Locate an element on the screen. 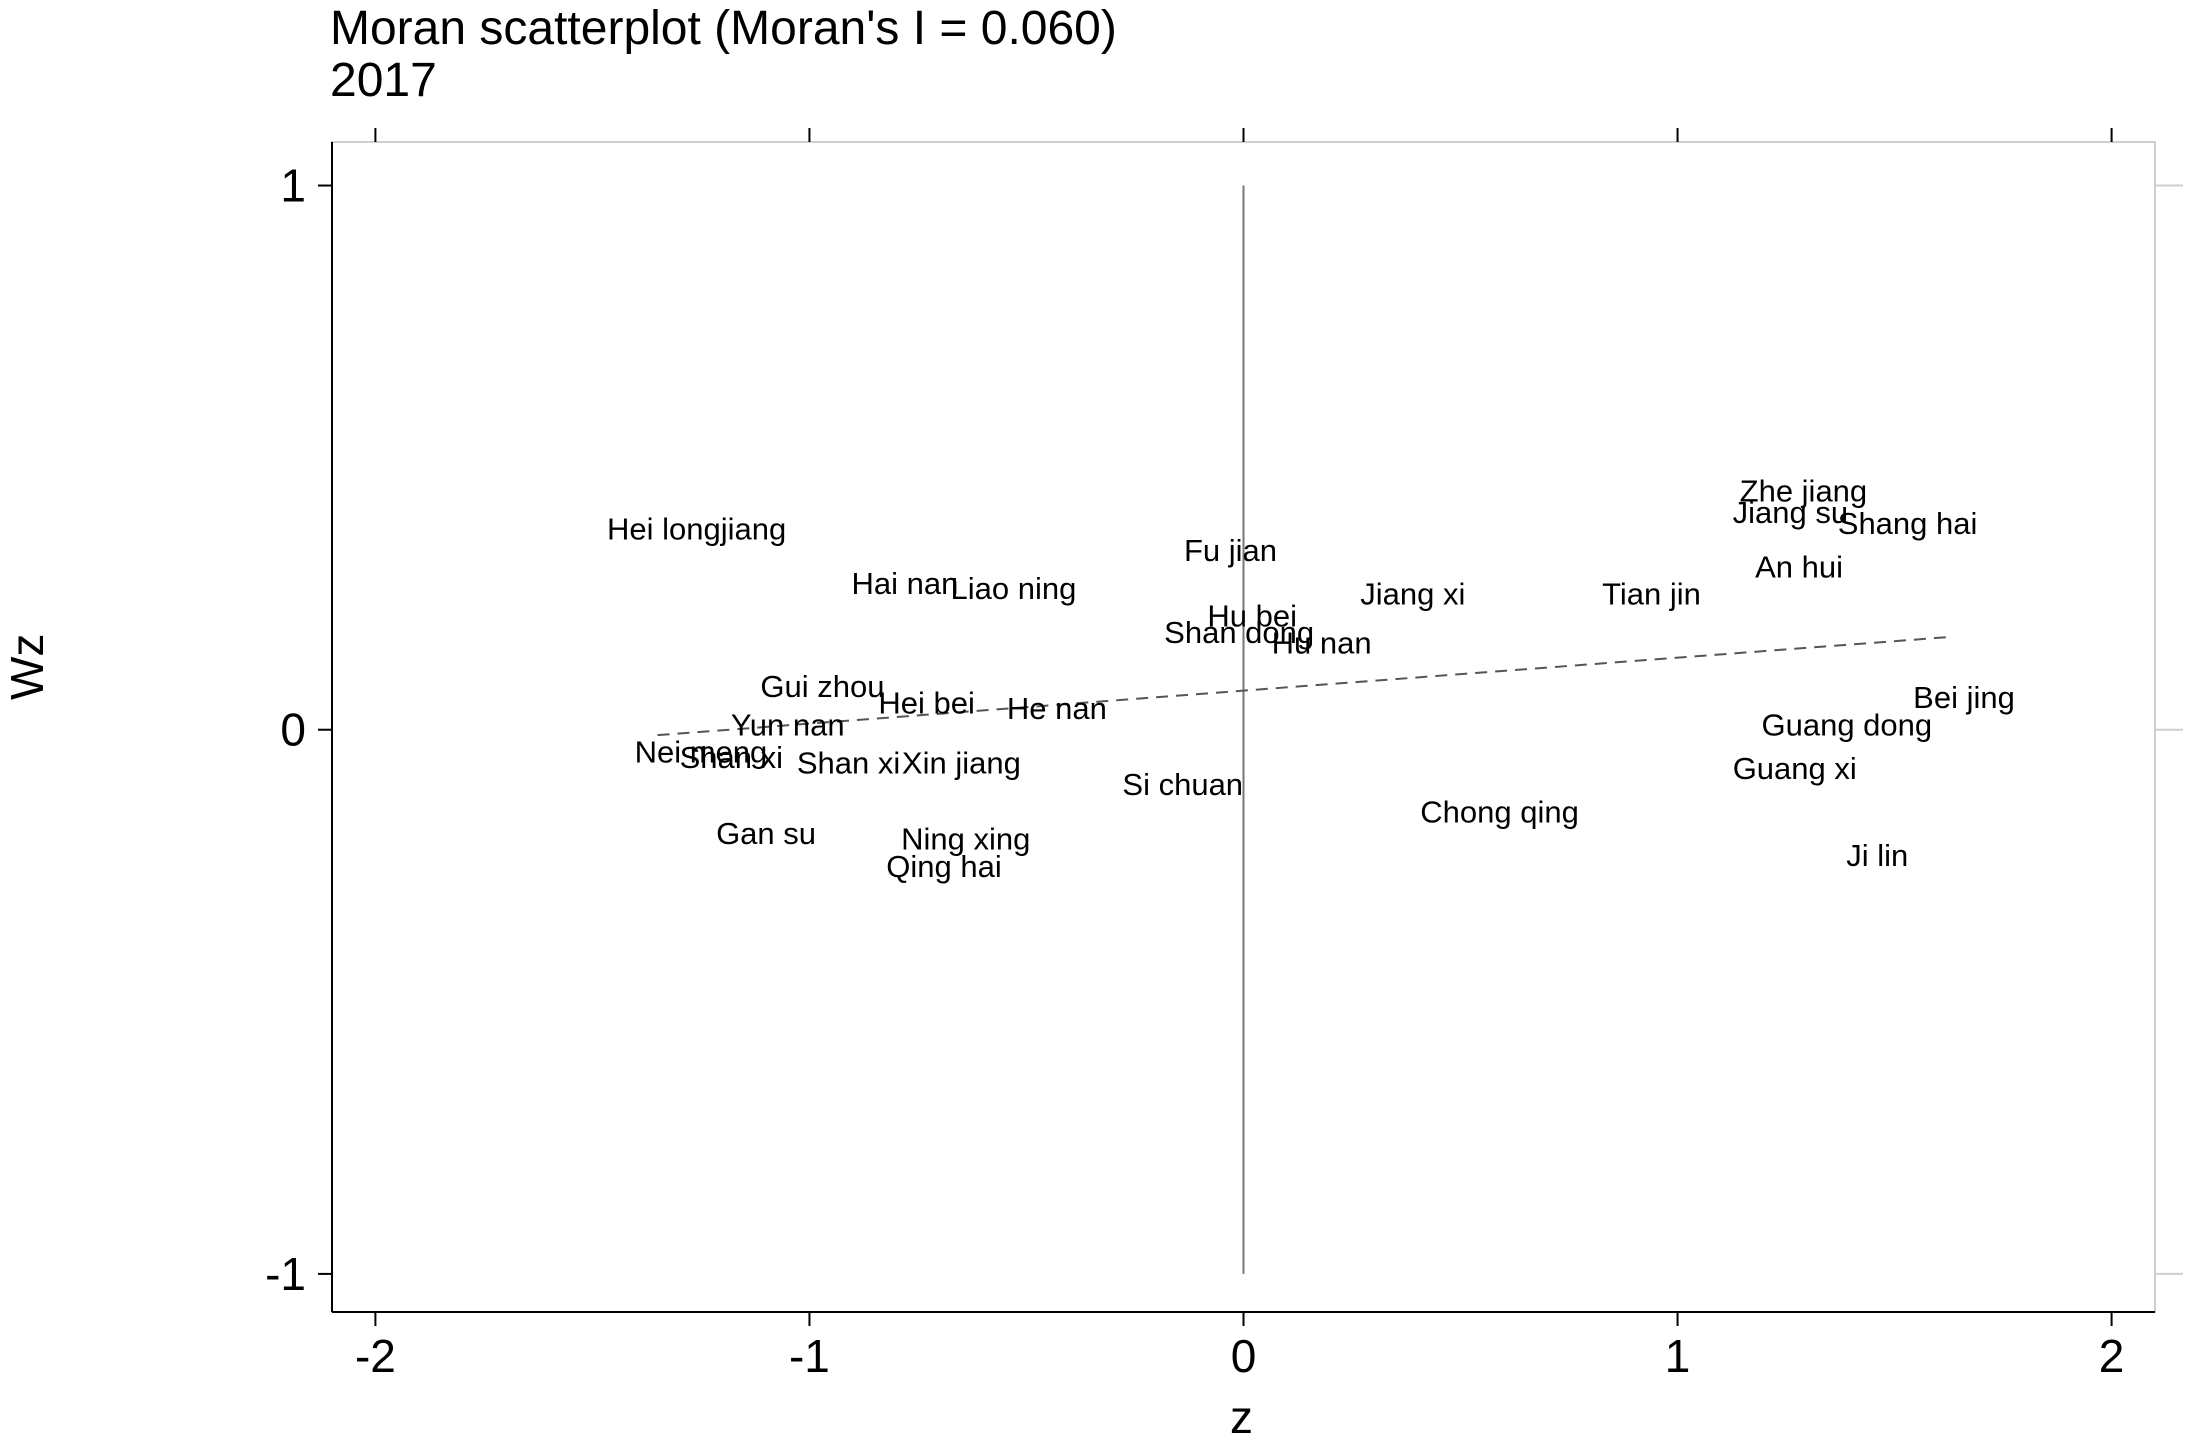 The height and width of the screenshot is (1447, 2189). x-tick-label: -2 is located at coordinates (375, 1356).